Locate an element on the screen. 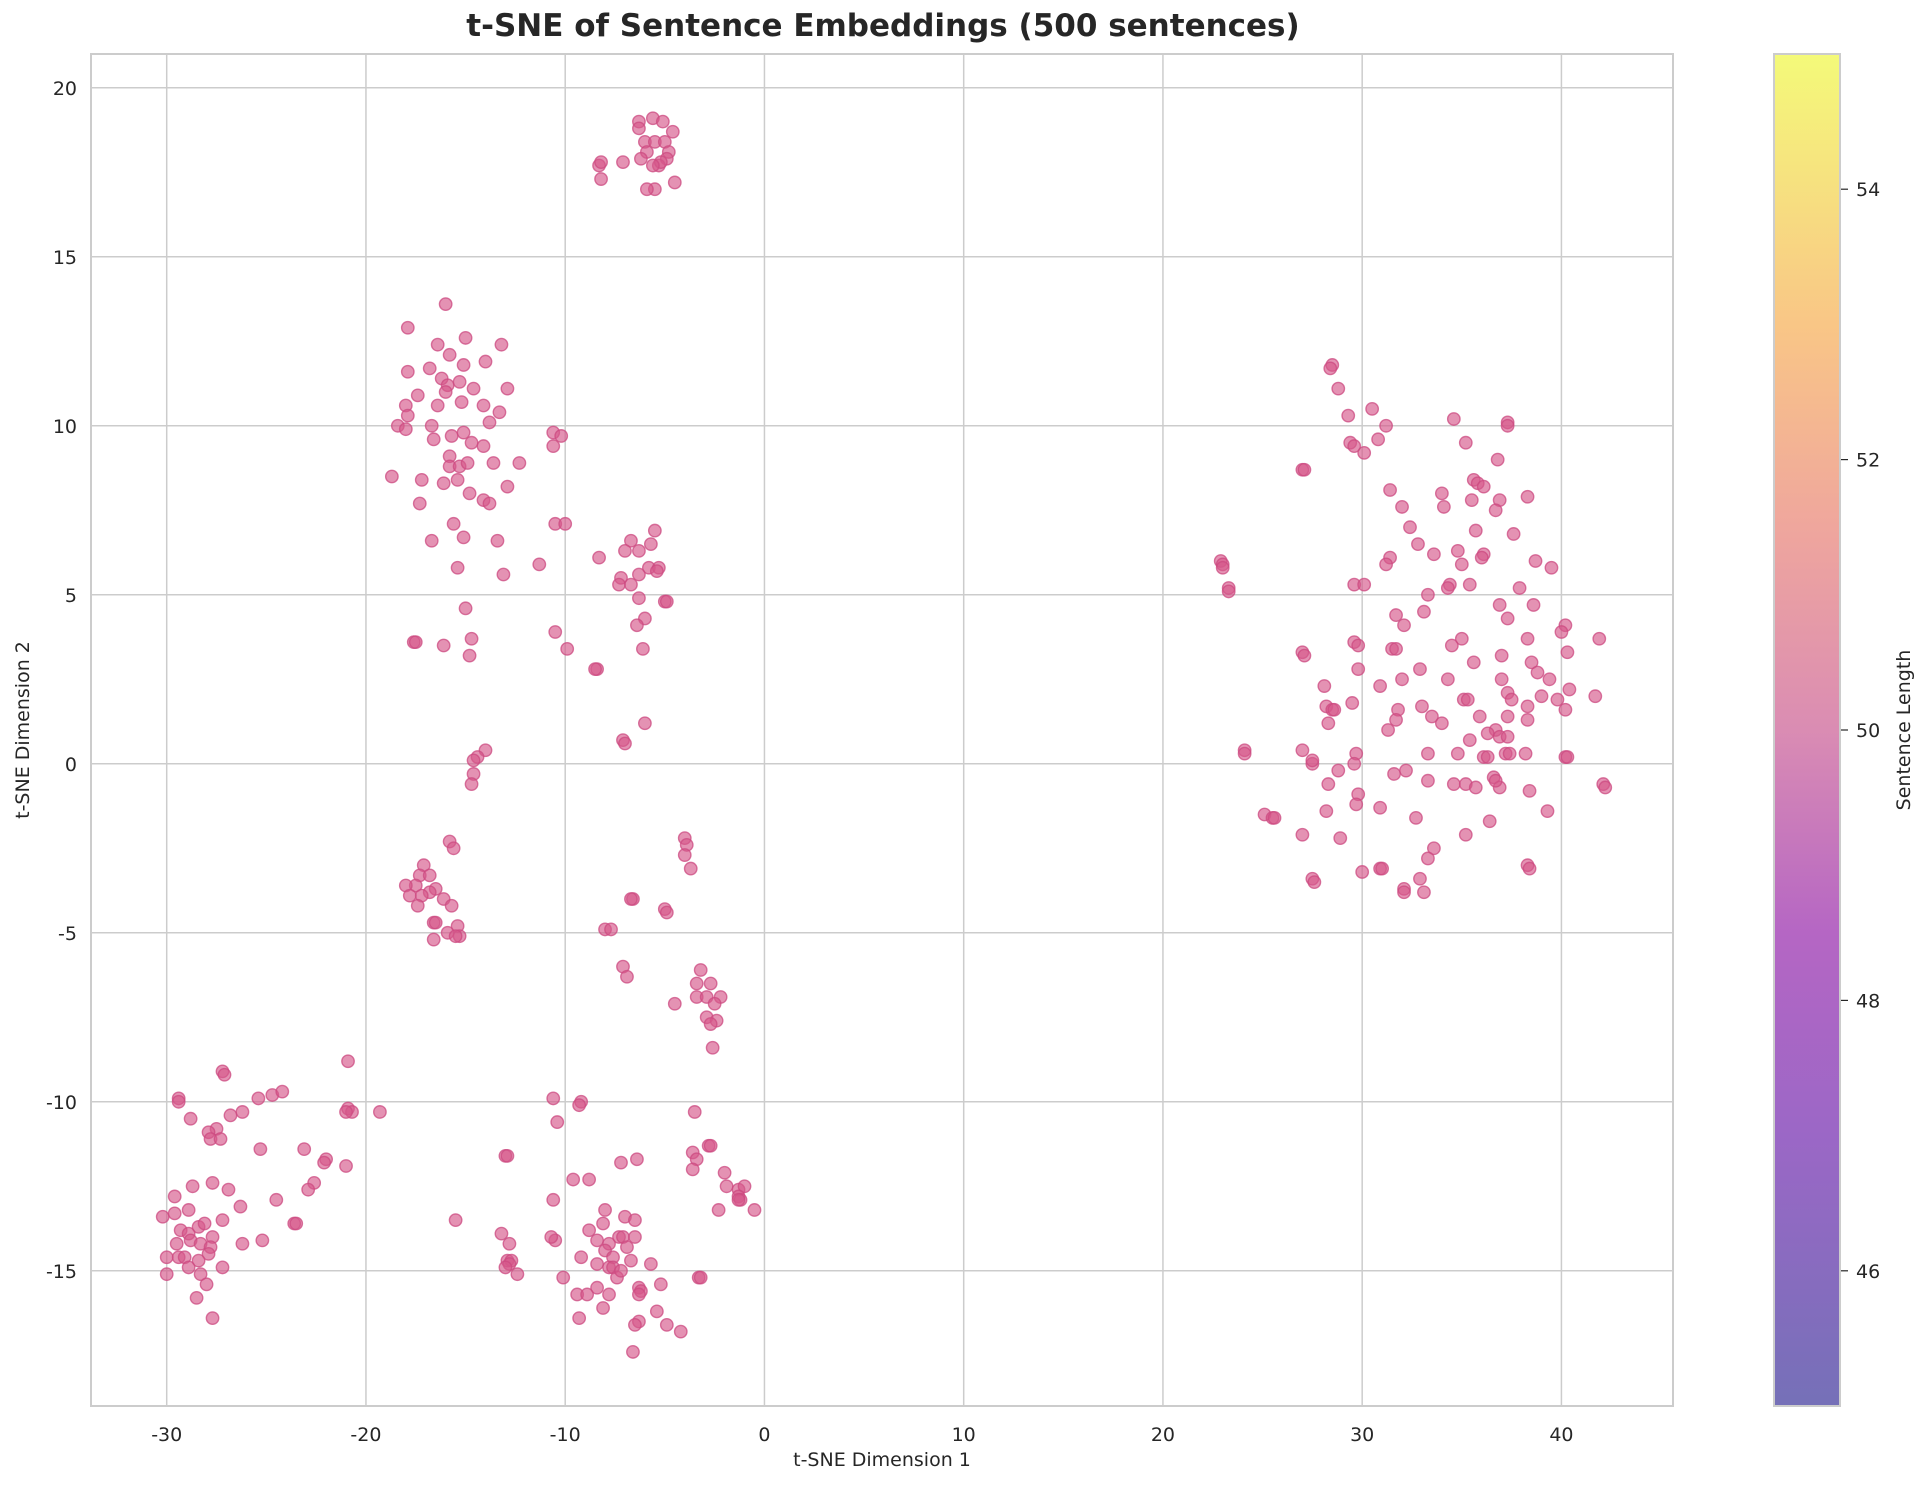 This screenshot has height=1485, width=1924. y-tick-label: 5 is located at coordinates (71, 596).